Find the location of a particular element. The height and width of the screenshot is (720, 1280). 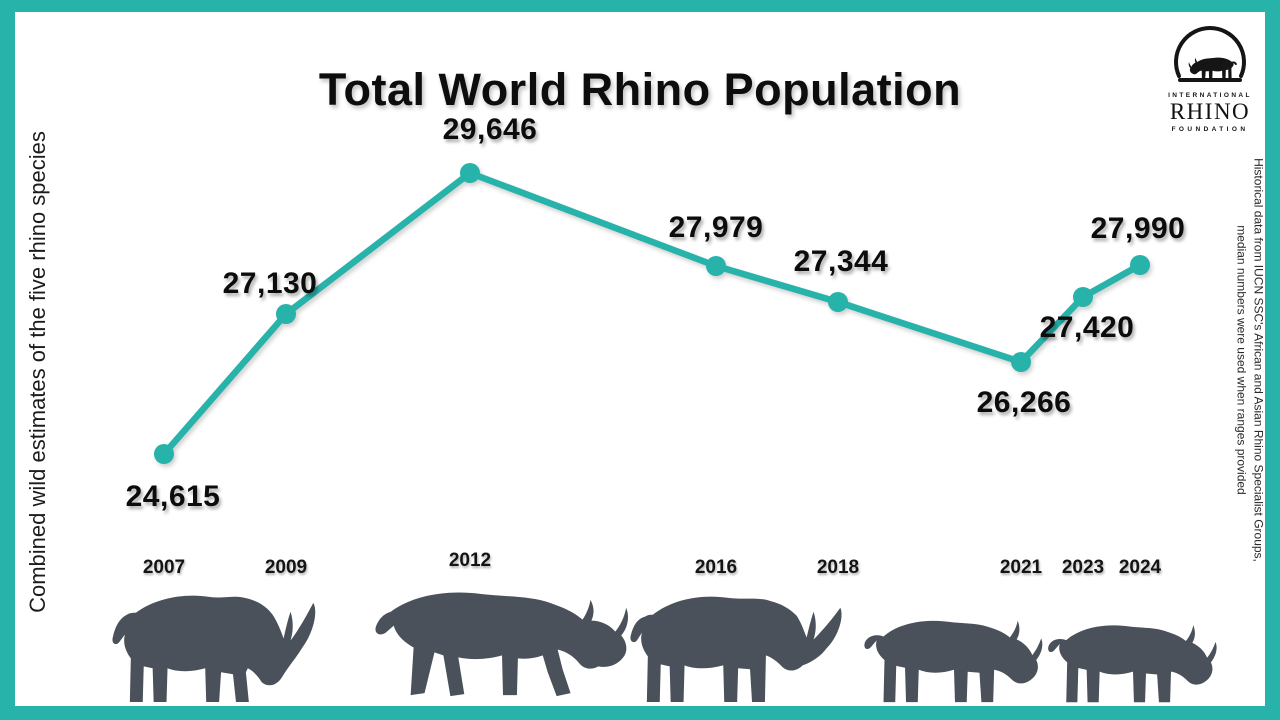

year-label-2016: 2016 is located at coordinates (716, 567).